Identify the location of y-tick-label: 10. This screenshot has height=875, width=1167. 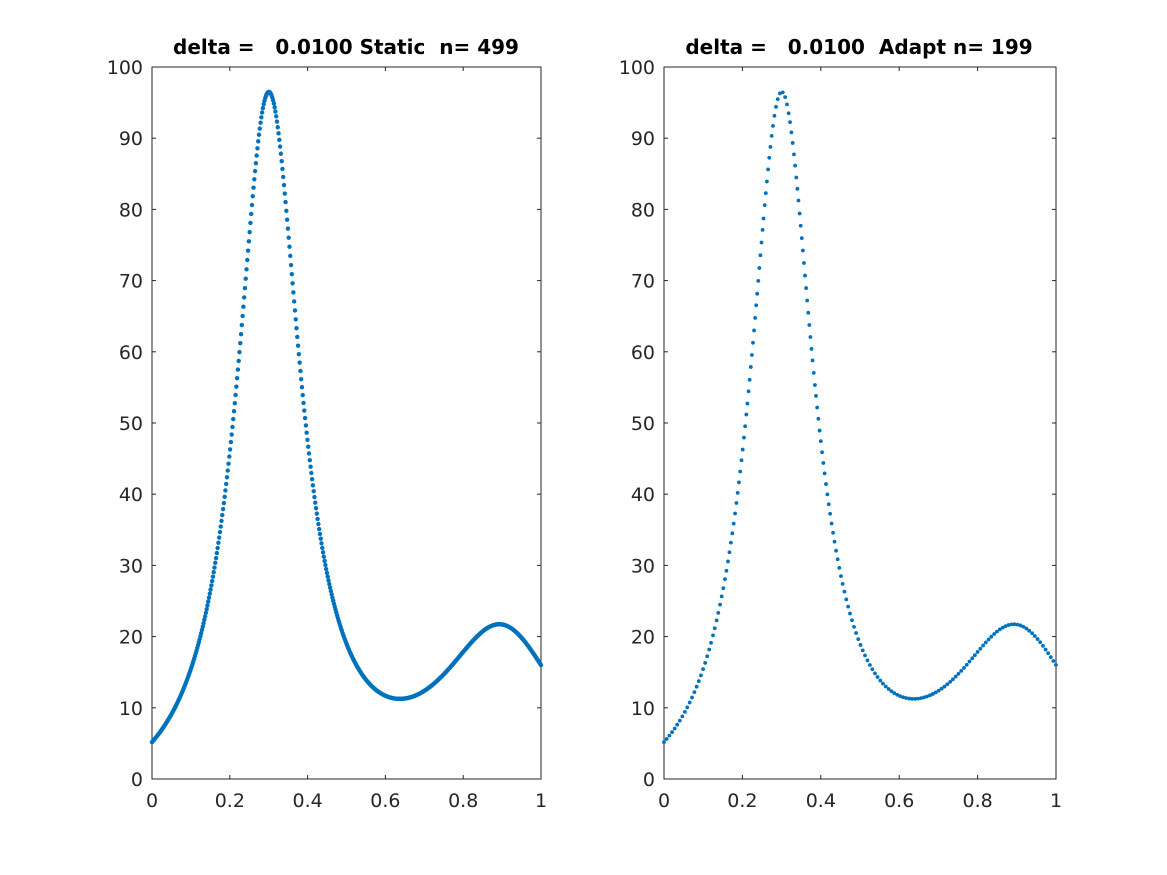
(643, 709).